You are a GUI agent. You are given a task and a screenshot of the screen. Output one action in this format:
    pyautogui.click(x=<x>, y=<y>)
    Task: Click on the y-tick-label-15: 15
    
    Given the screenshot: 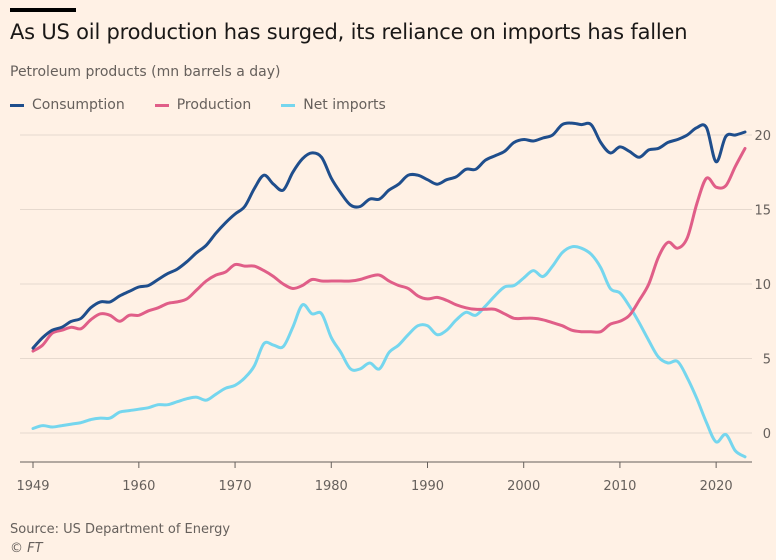 What is the action you would take?
    pyautogui.click(x=762, y=211)
    